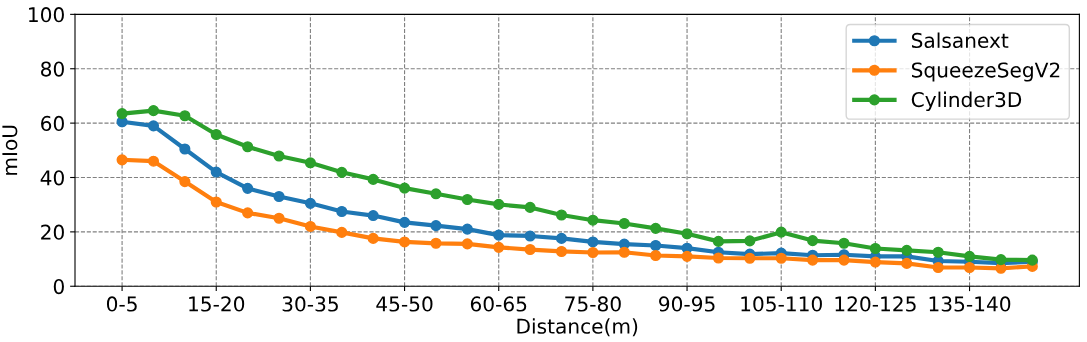 The image size is (1087, 342). Describe the element at coordinates (52, 178) in the screenshot. I see `y-tick-label: 40` at that location.